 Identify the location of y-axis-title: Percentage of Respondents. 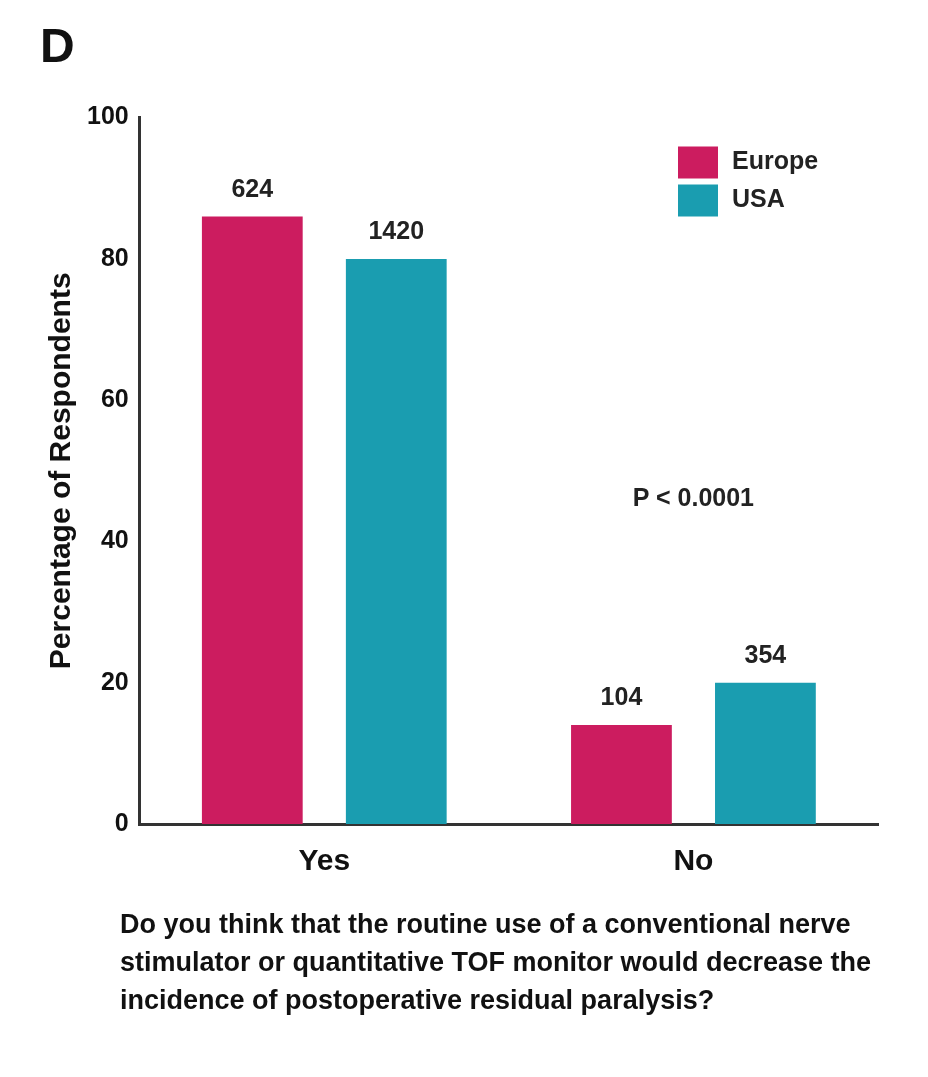
(60, 471).